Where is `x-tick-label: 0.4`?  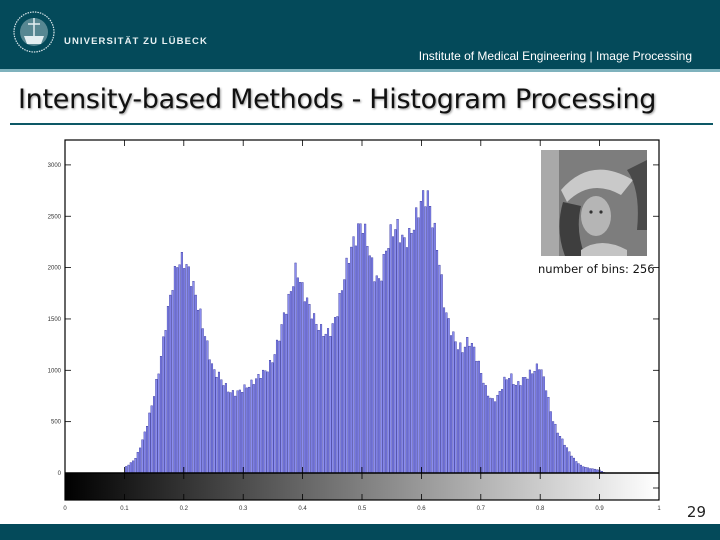
x-tick-label: 0.4 is located at coordinates (302, 509).